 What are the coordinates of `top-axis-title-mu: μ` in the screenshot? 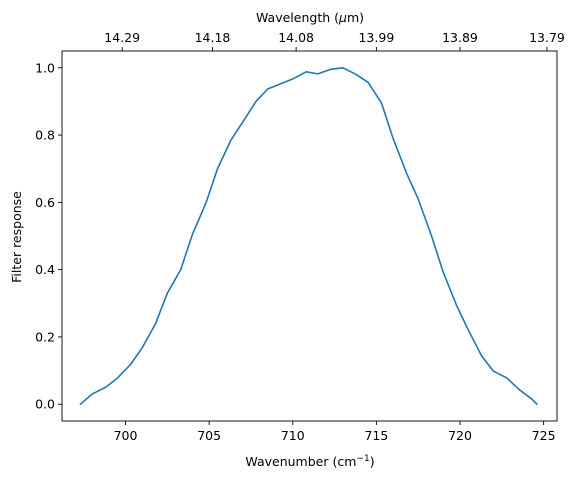 It's located at (342, 17).